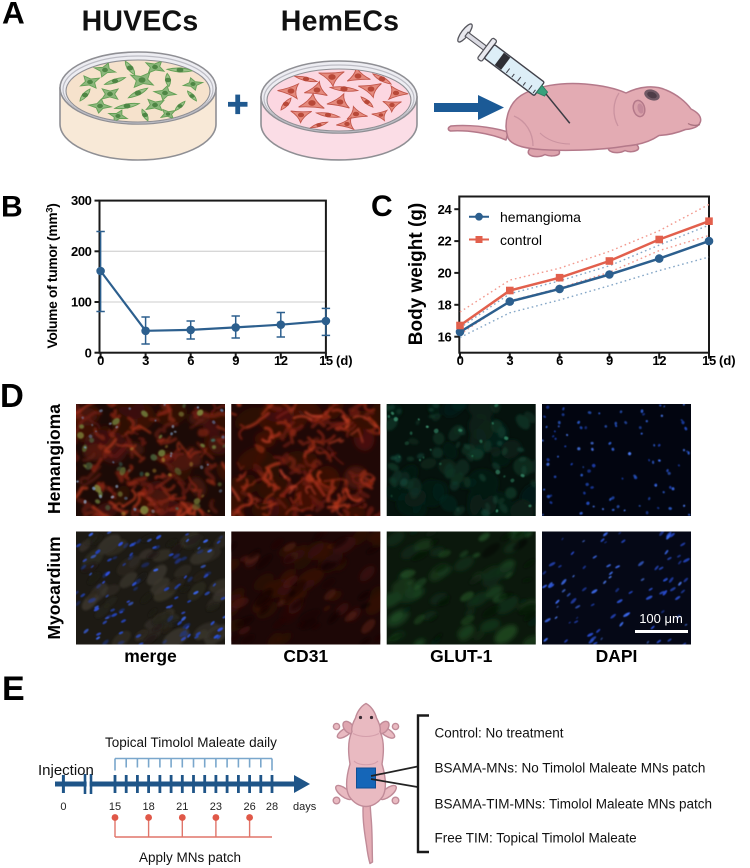 This screenshot has height=868, width=750. Describe the element at coordinates (272, 807) in the screenshot. I see `svg-text: 28` at that location.